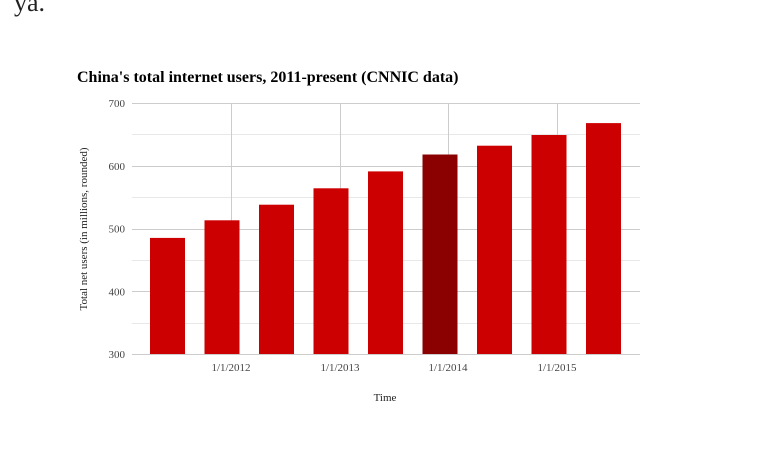 Image resolution: width=770 pixels, height=472 pixels. Describe the element at coordinates (30, 8) in the screenshot. I see `top-text-fragment: ya.` at that location.